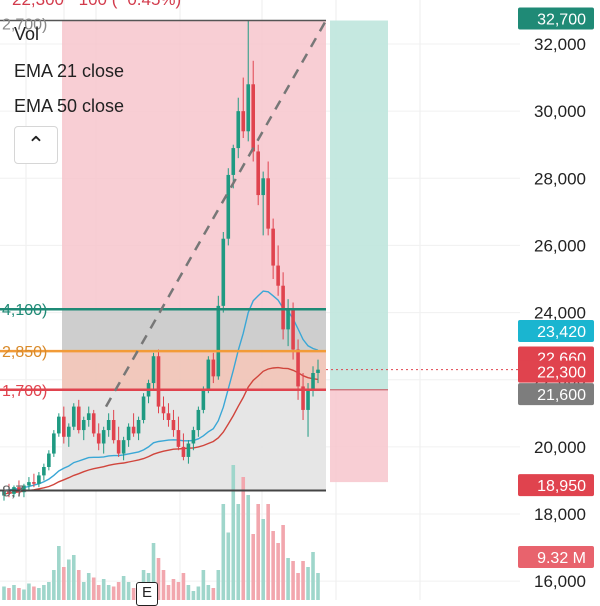 Image resolution: width=600 pixels, height=606 pixels. What do you see at coordinates (561, 20) in the screenshot?
I see `price-badge-text: 32,700` at bounding box center [561, 20].